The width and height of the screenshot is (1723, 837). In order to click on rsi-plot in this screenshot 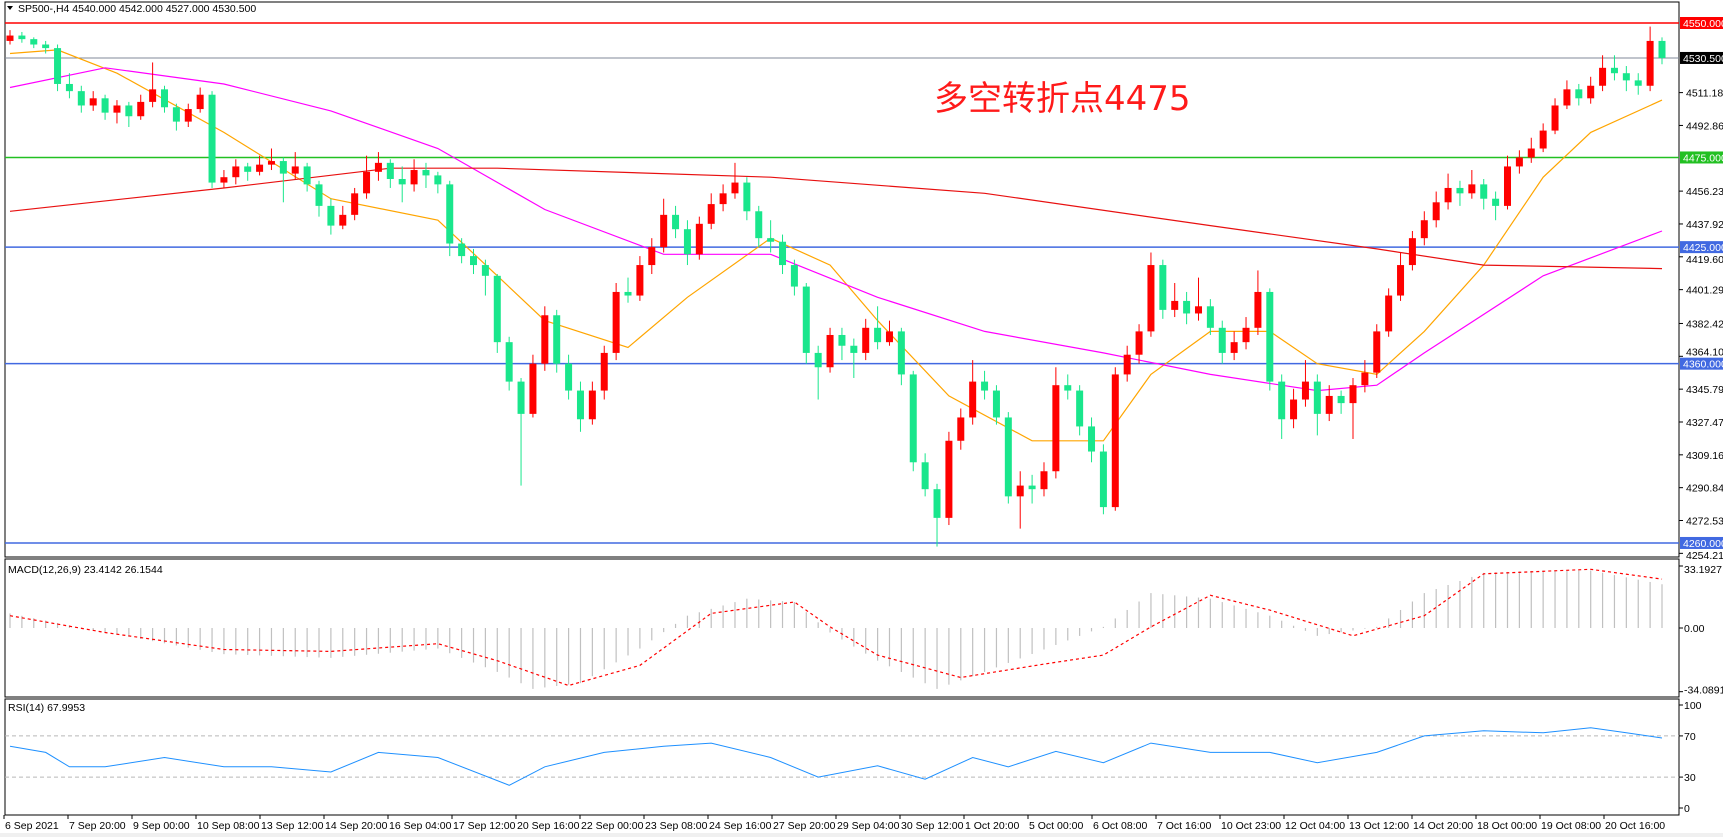, I will do `click(842, 756)`.